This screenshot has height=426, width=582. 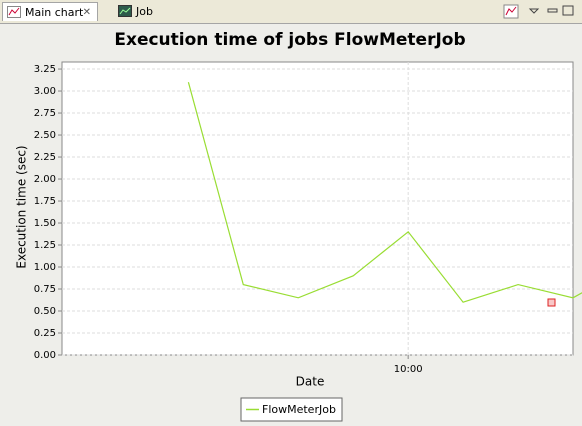 I want to click on close-icon: ✕, so click(x=86, y=12).